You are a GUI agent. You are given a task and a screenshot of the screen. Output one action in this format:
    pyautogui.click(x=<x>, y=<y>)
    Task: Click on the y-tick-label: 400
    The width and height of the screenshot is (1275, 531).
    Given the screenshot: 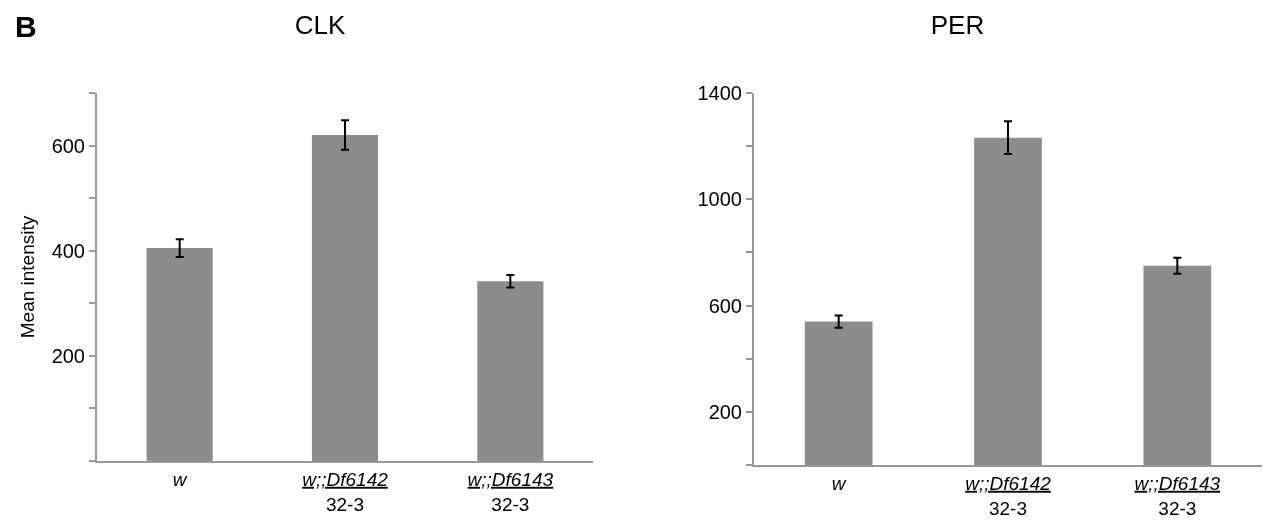 What is the action you would take?
    pyautogui.click(x=68, y=250)
    